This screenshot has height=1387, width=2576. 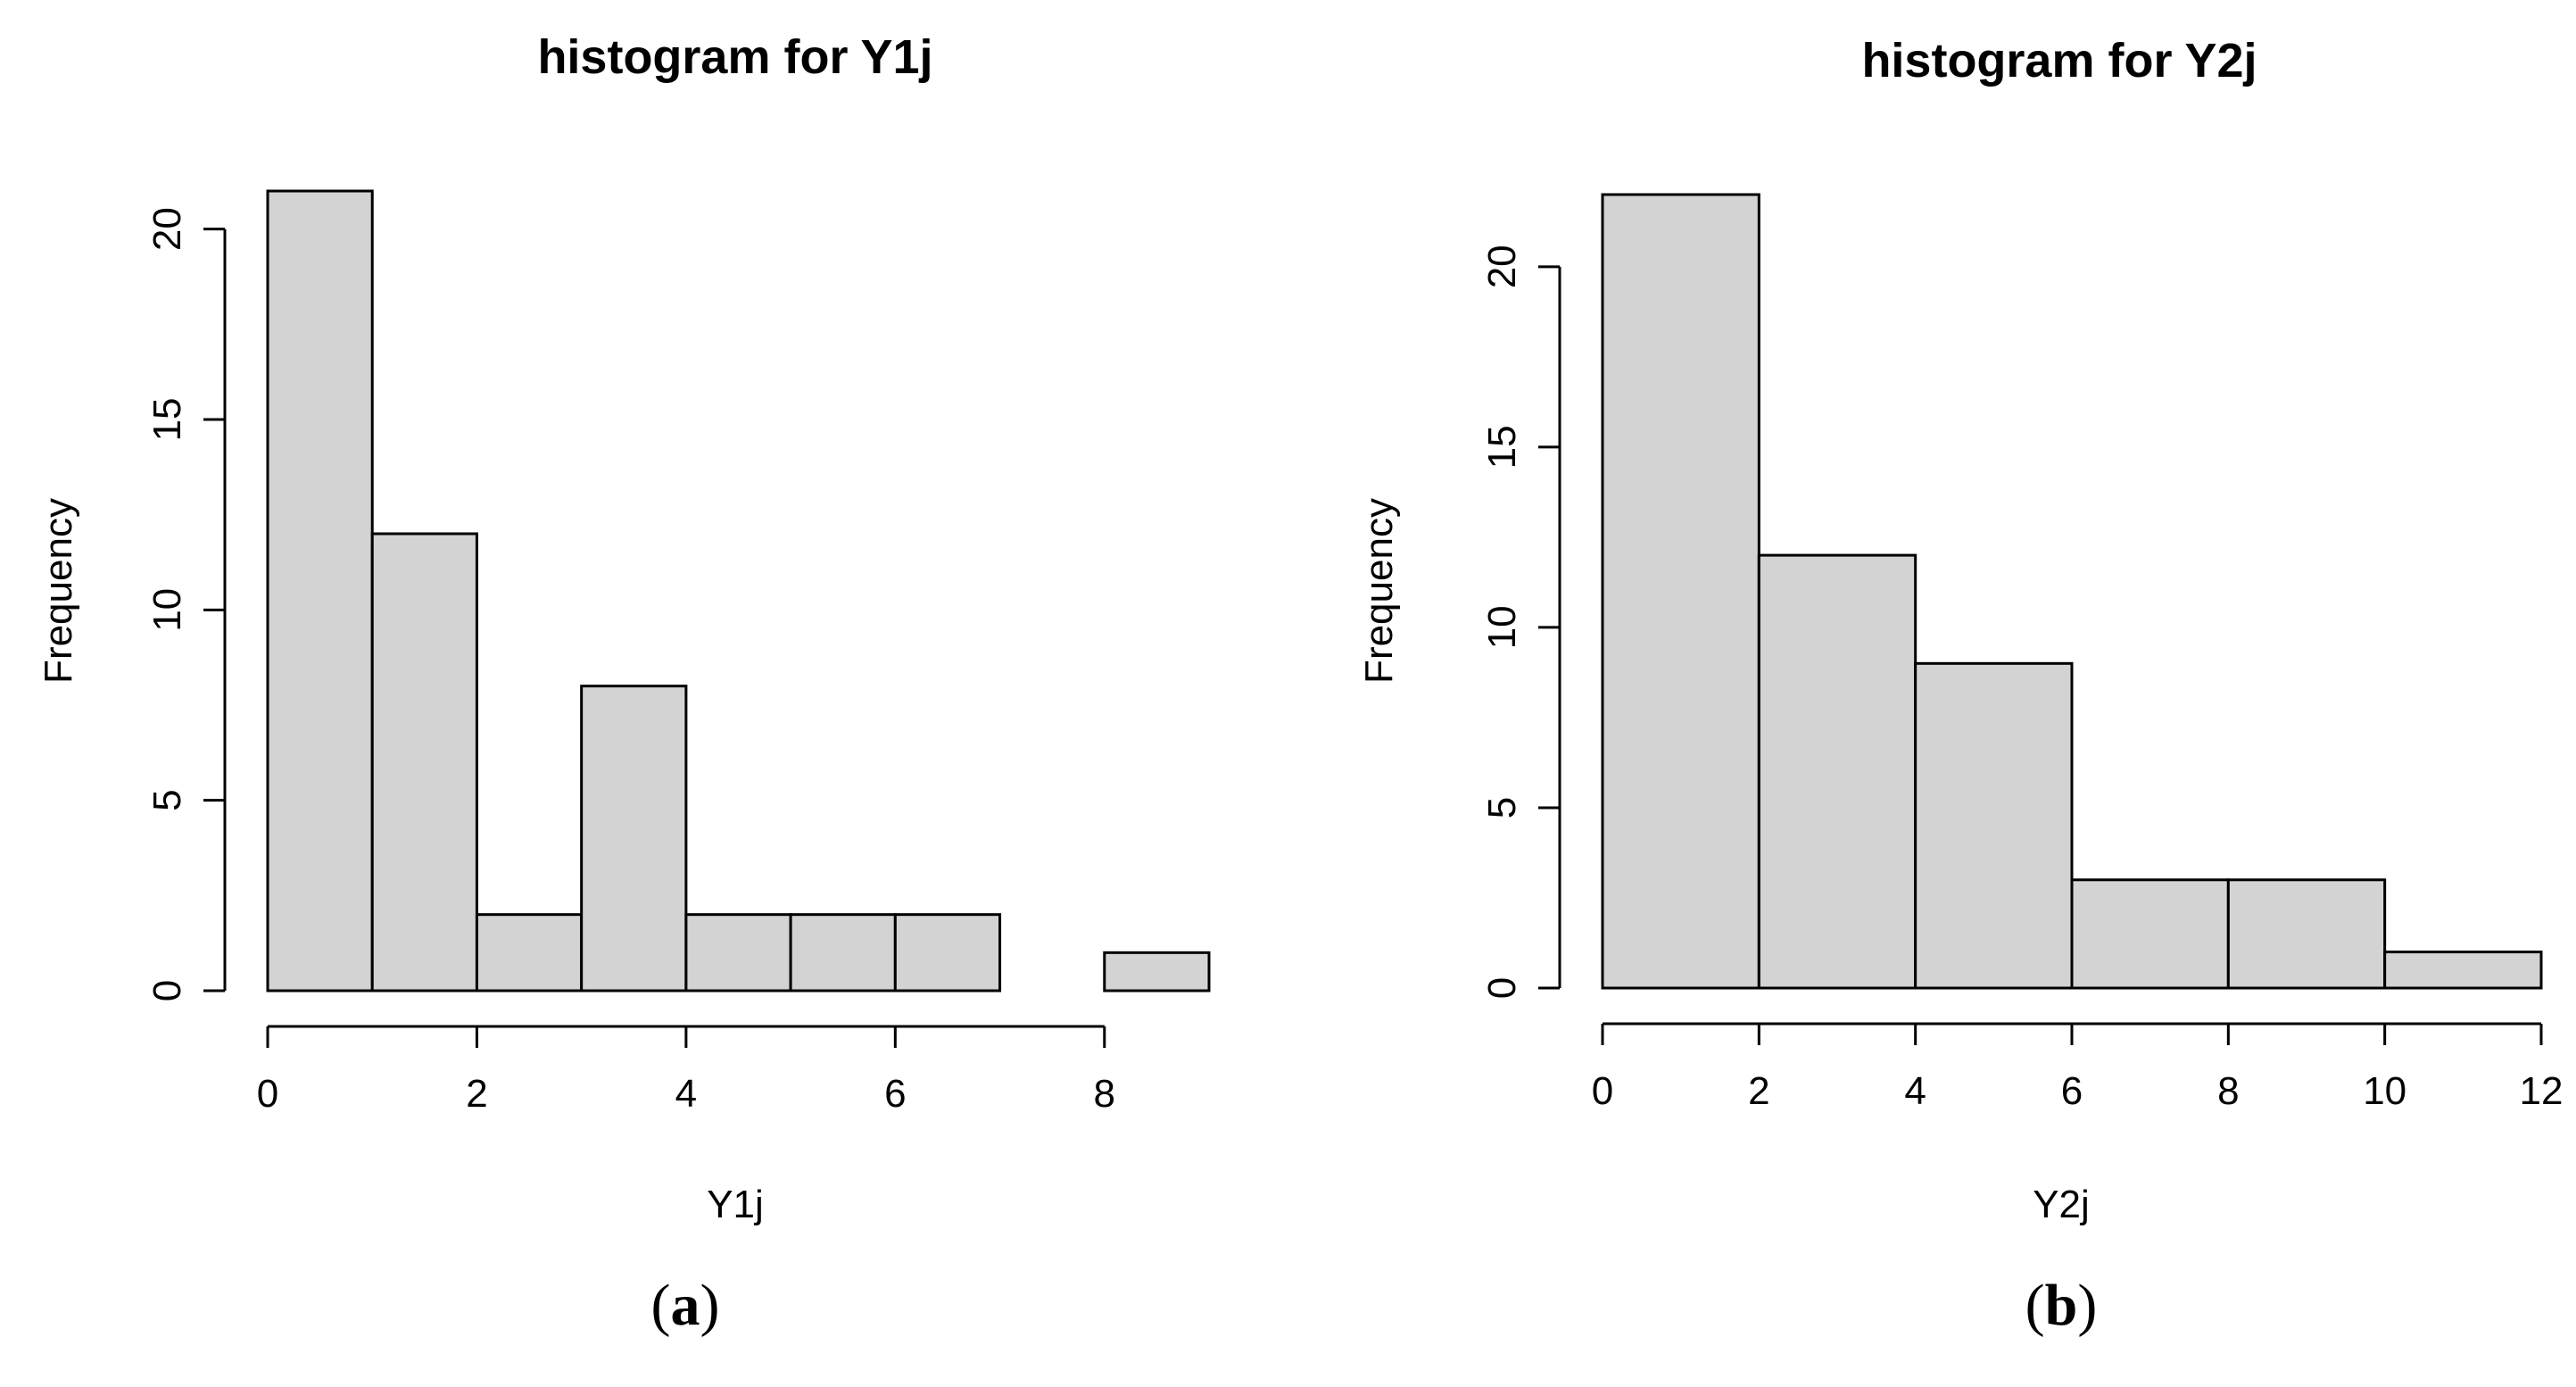 I want to click on chart-title: histogram for Y2j, so click(x=2059, y=60).